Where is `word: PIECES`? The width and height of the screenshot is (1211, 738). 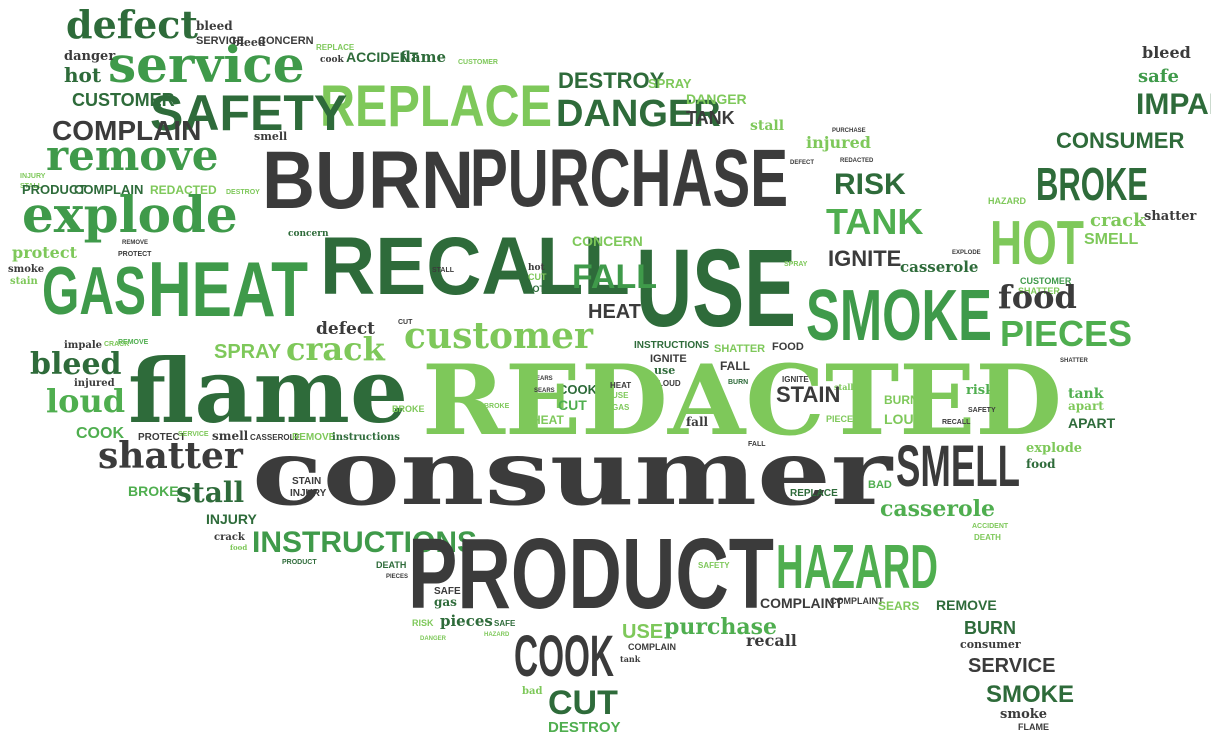
word: PIECES is located at coordinates (397, 577).